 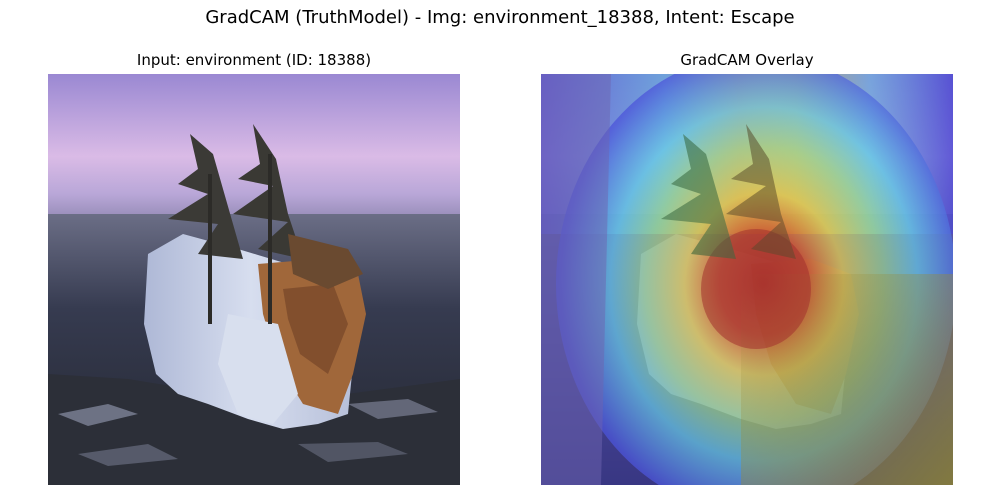 I want to click on right-panel-title: GradCAM Overlay, so click(x=747, y=60).